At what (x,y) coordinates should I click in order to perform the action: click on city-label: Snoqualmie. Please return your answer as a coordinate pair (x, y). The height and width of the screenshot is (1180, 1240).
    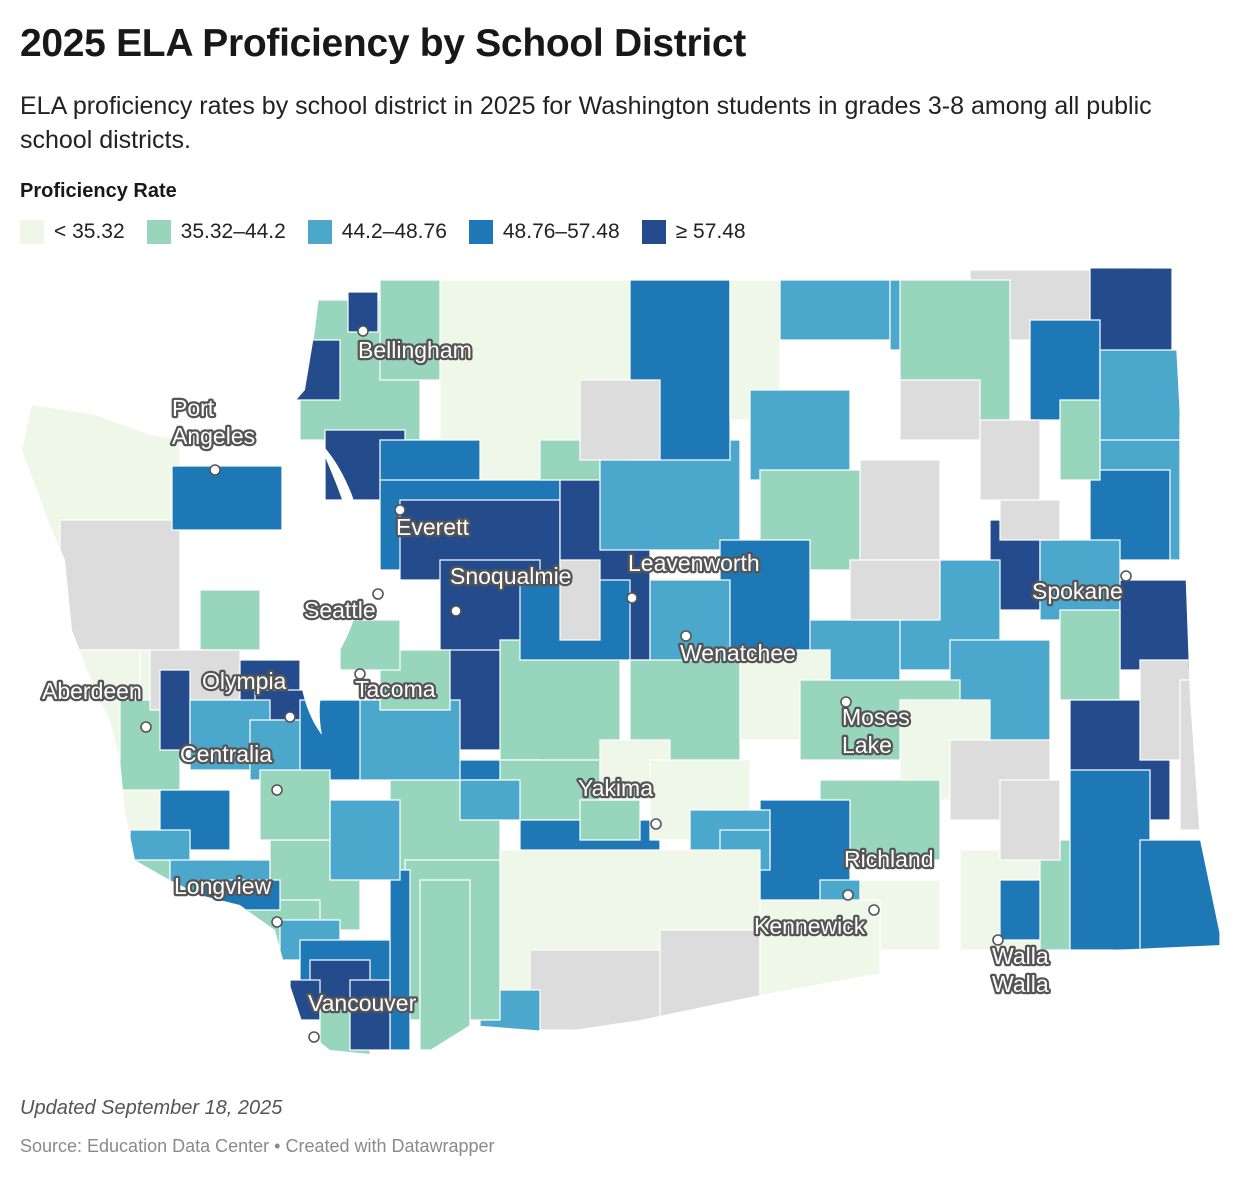
    Looking at the image, I should click on (510, 576).